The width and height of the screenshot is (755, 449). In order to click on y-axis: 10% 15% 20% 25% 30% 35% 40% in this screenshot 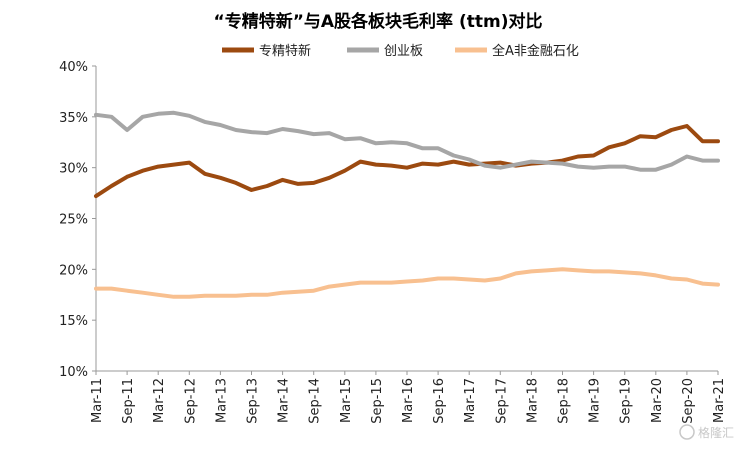, I will do `click(78, 220)`.